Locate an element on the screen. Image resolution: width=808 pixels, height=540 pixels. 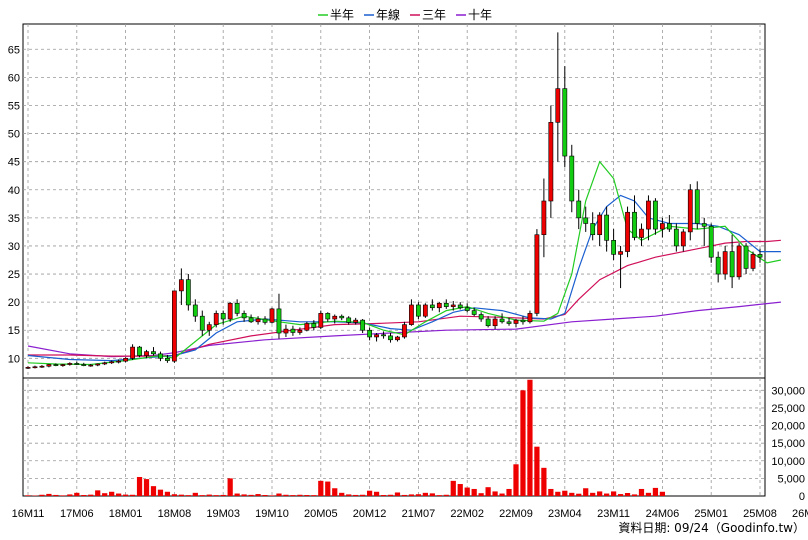
price-tick-label: 25 is located at coordinates (14, 275).